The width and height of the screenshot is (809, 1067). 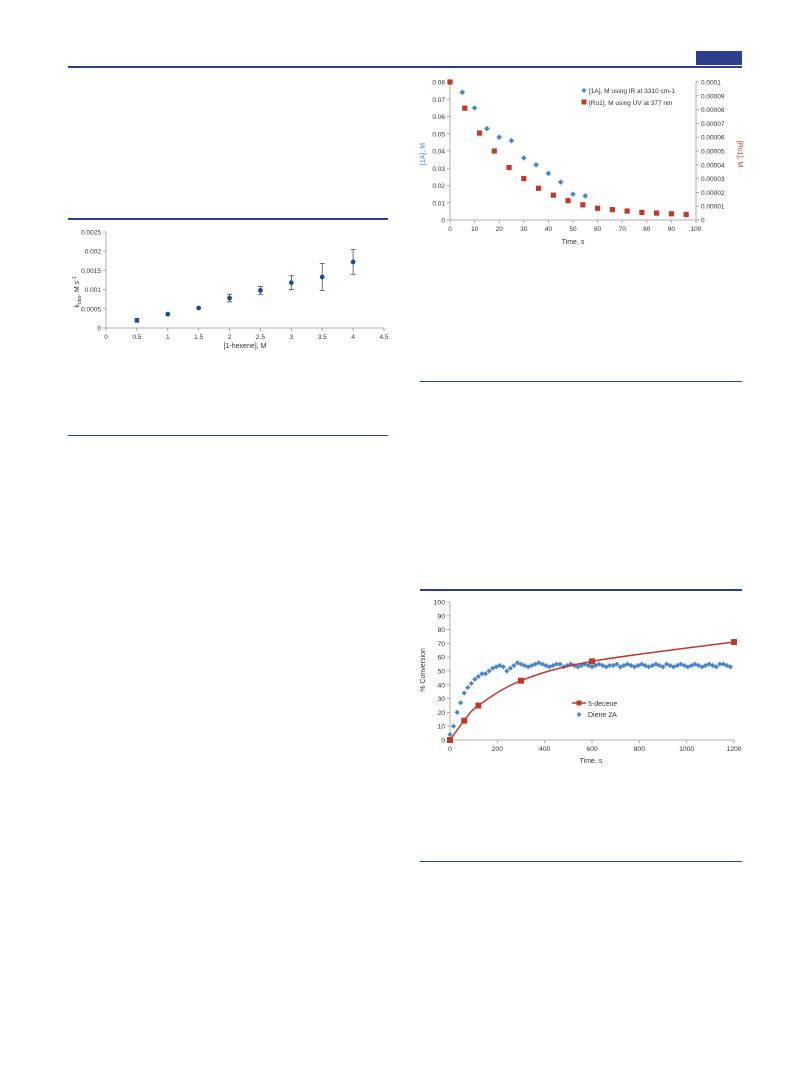 I want to click on x-tick-label: 600, so click(x=592, y=749).